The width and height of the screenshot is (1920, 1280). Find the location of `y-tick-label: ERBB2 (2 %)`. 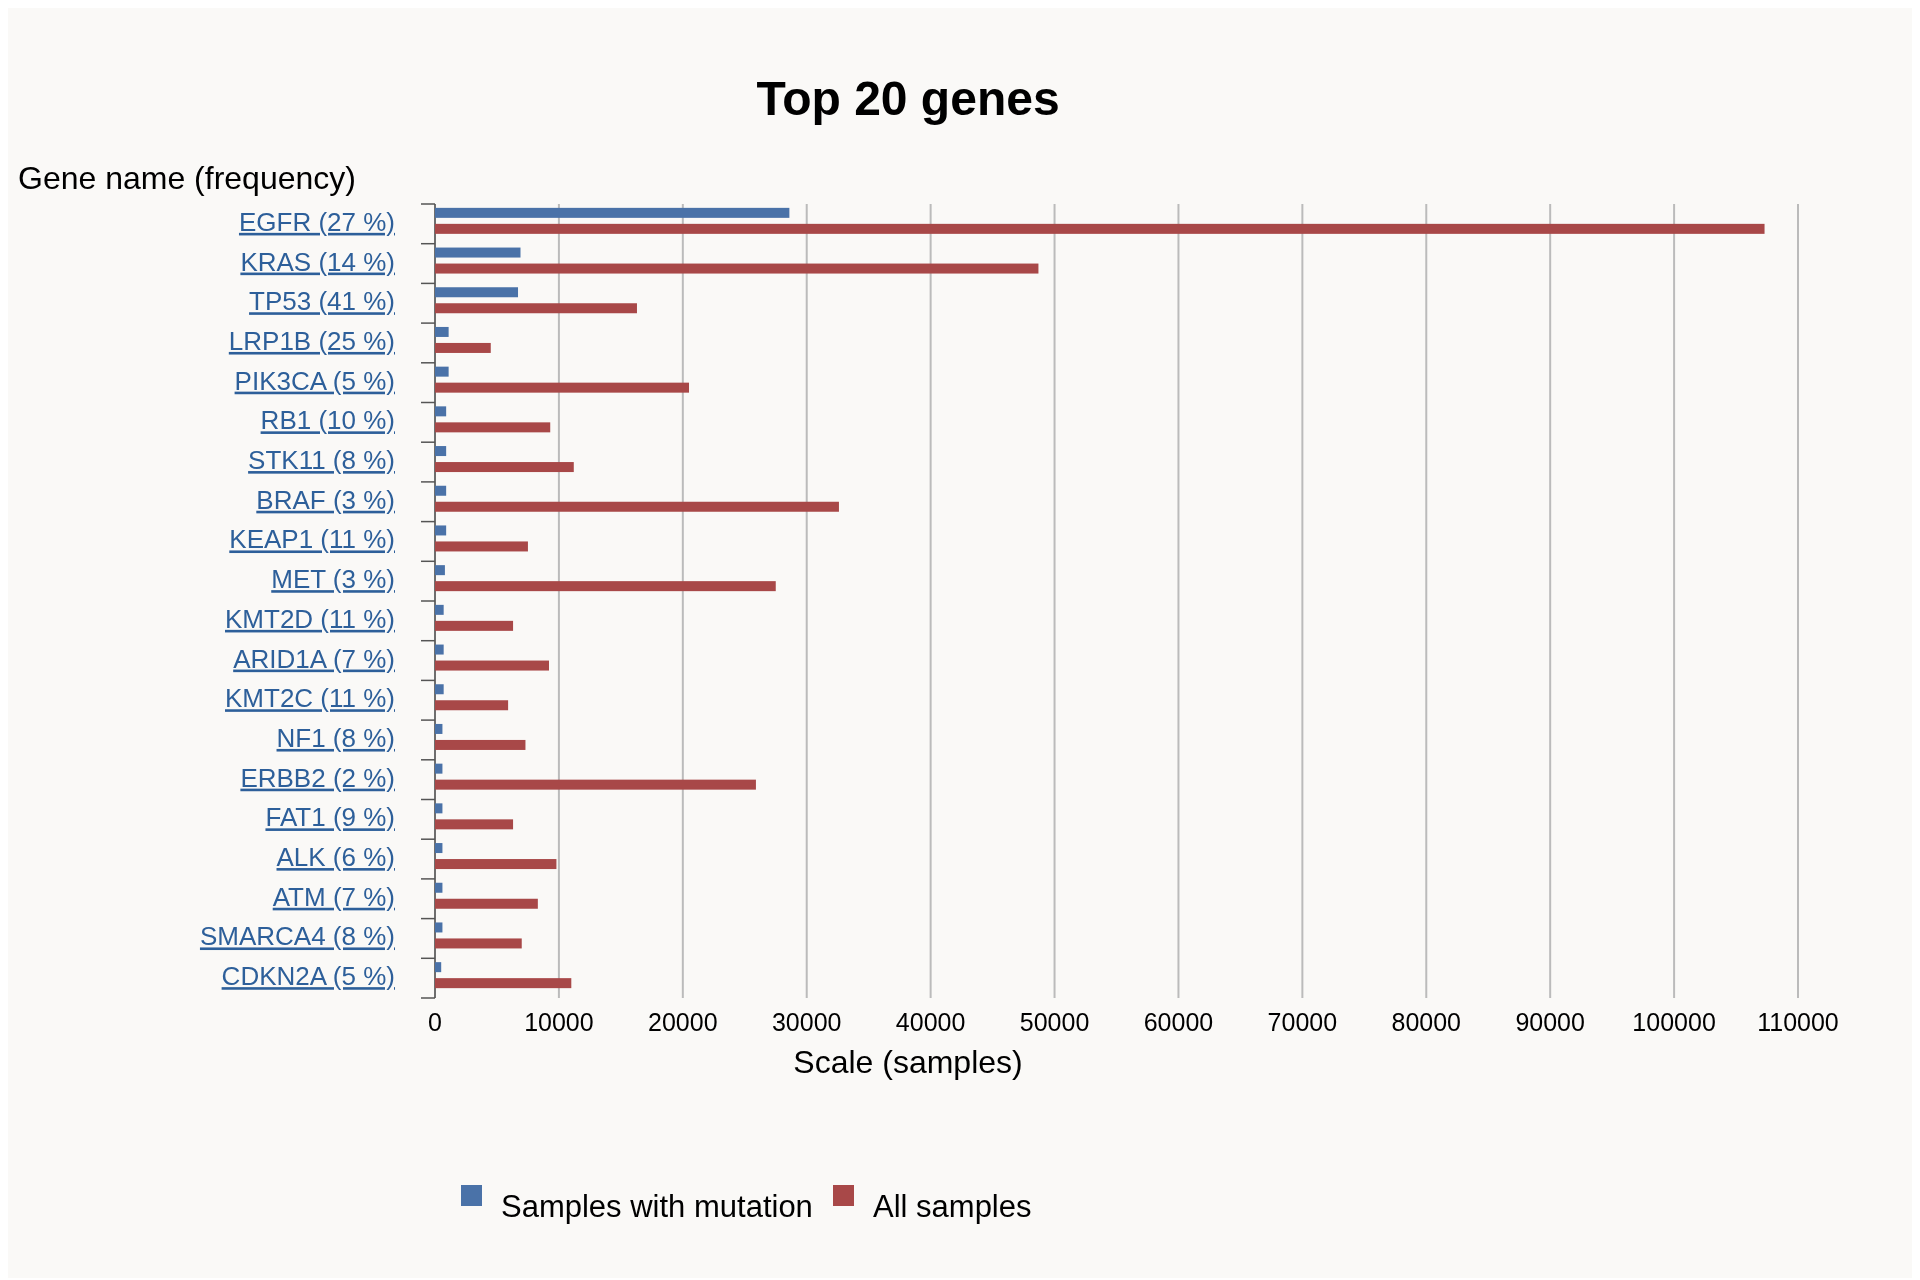

y-tick-label: ERBB2 (2 %) is located at coordinates (317, 777).